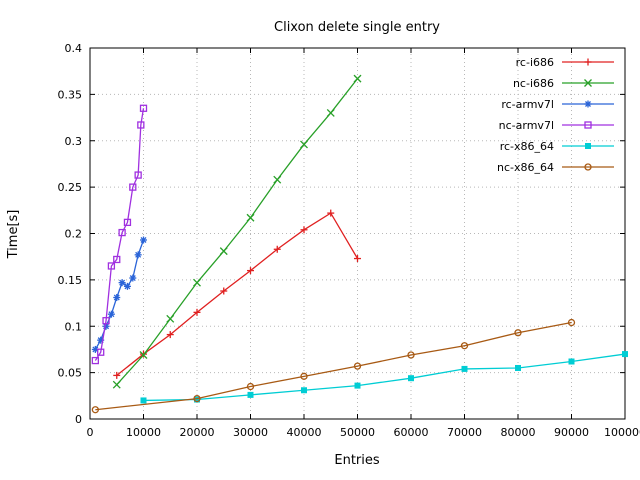 The height and width of the screenshot is (480, 640). What do you see at coordinates (518, 432) in the screenshot?
I see `x-tick-label: 80000` at bounding box center [518, 432].